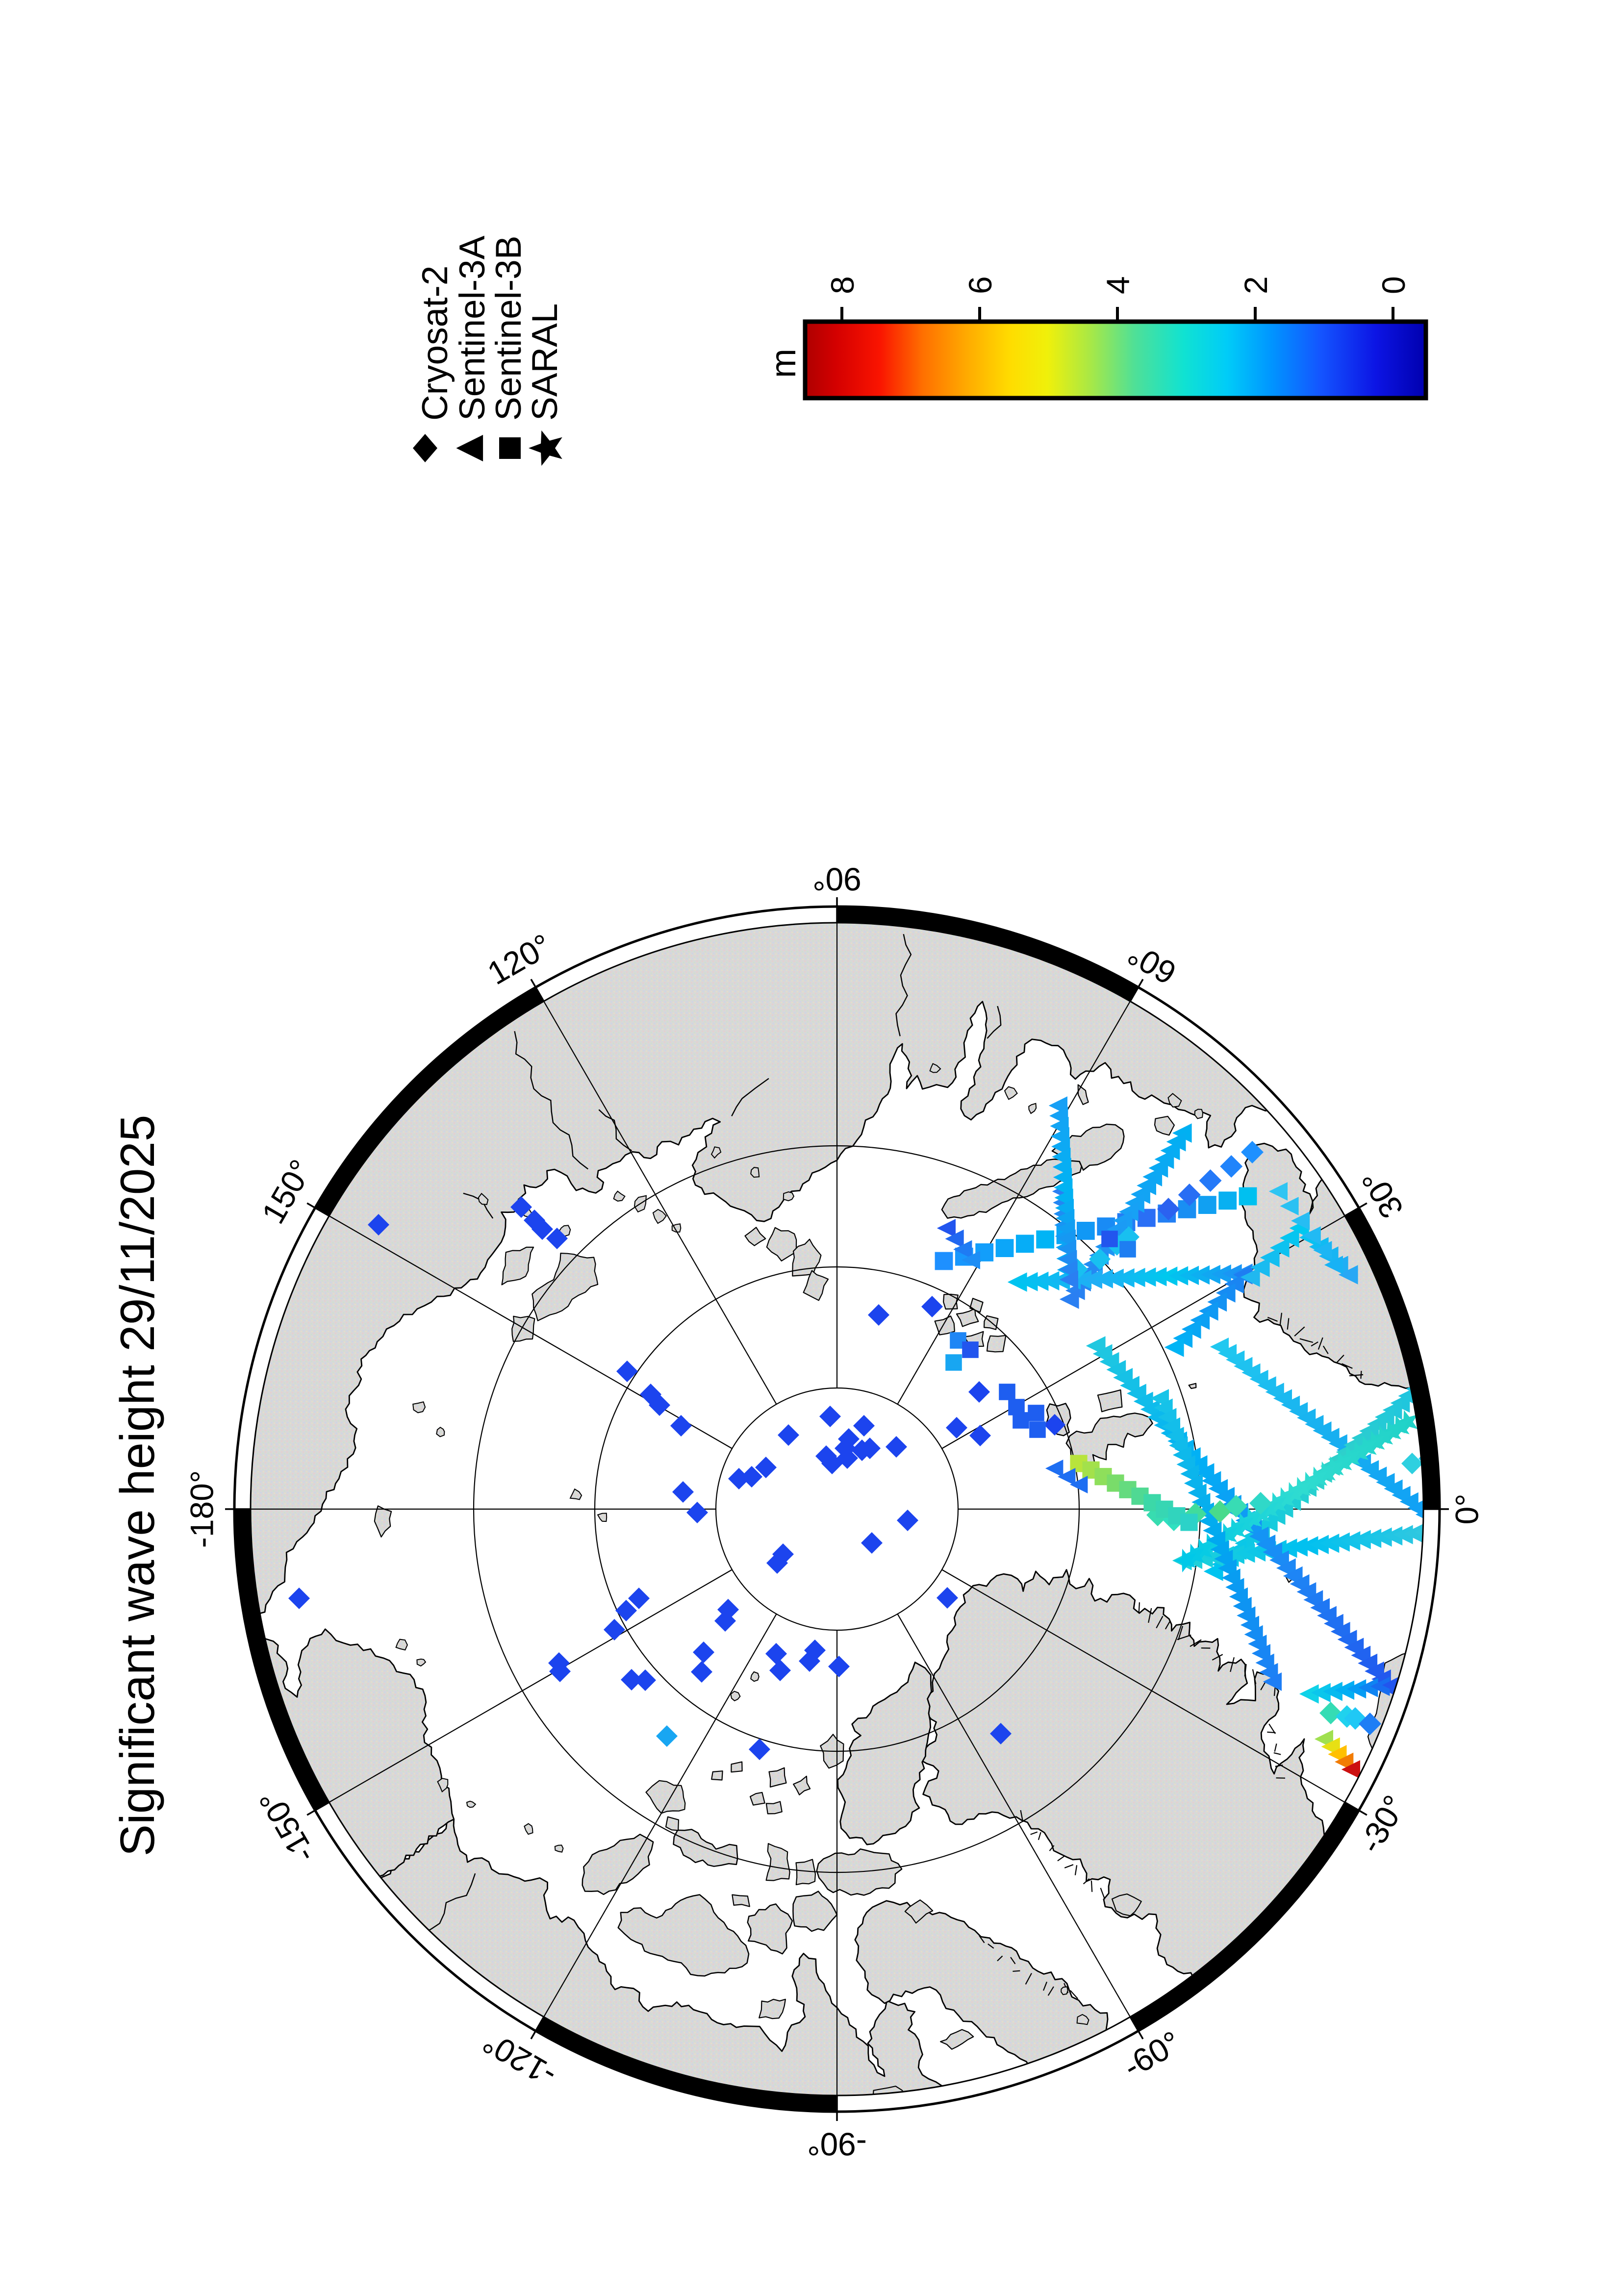 The image size is (1621, 2296). I want to click on svg-text: 8, so click(842, 285).